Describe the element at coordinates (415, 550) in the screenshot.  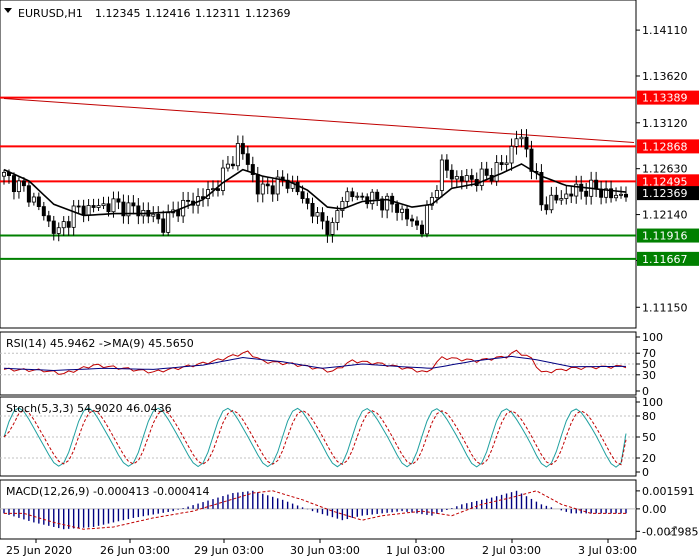
I see `time-tick-label: 1 Jul 03:00` at that location.